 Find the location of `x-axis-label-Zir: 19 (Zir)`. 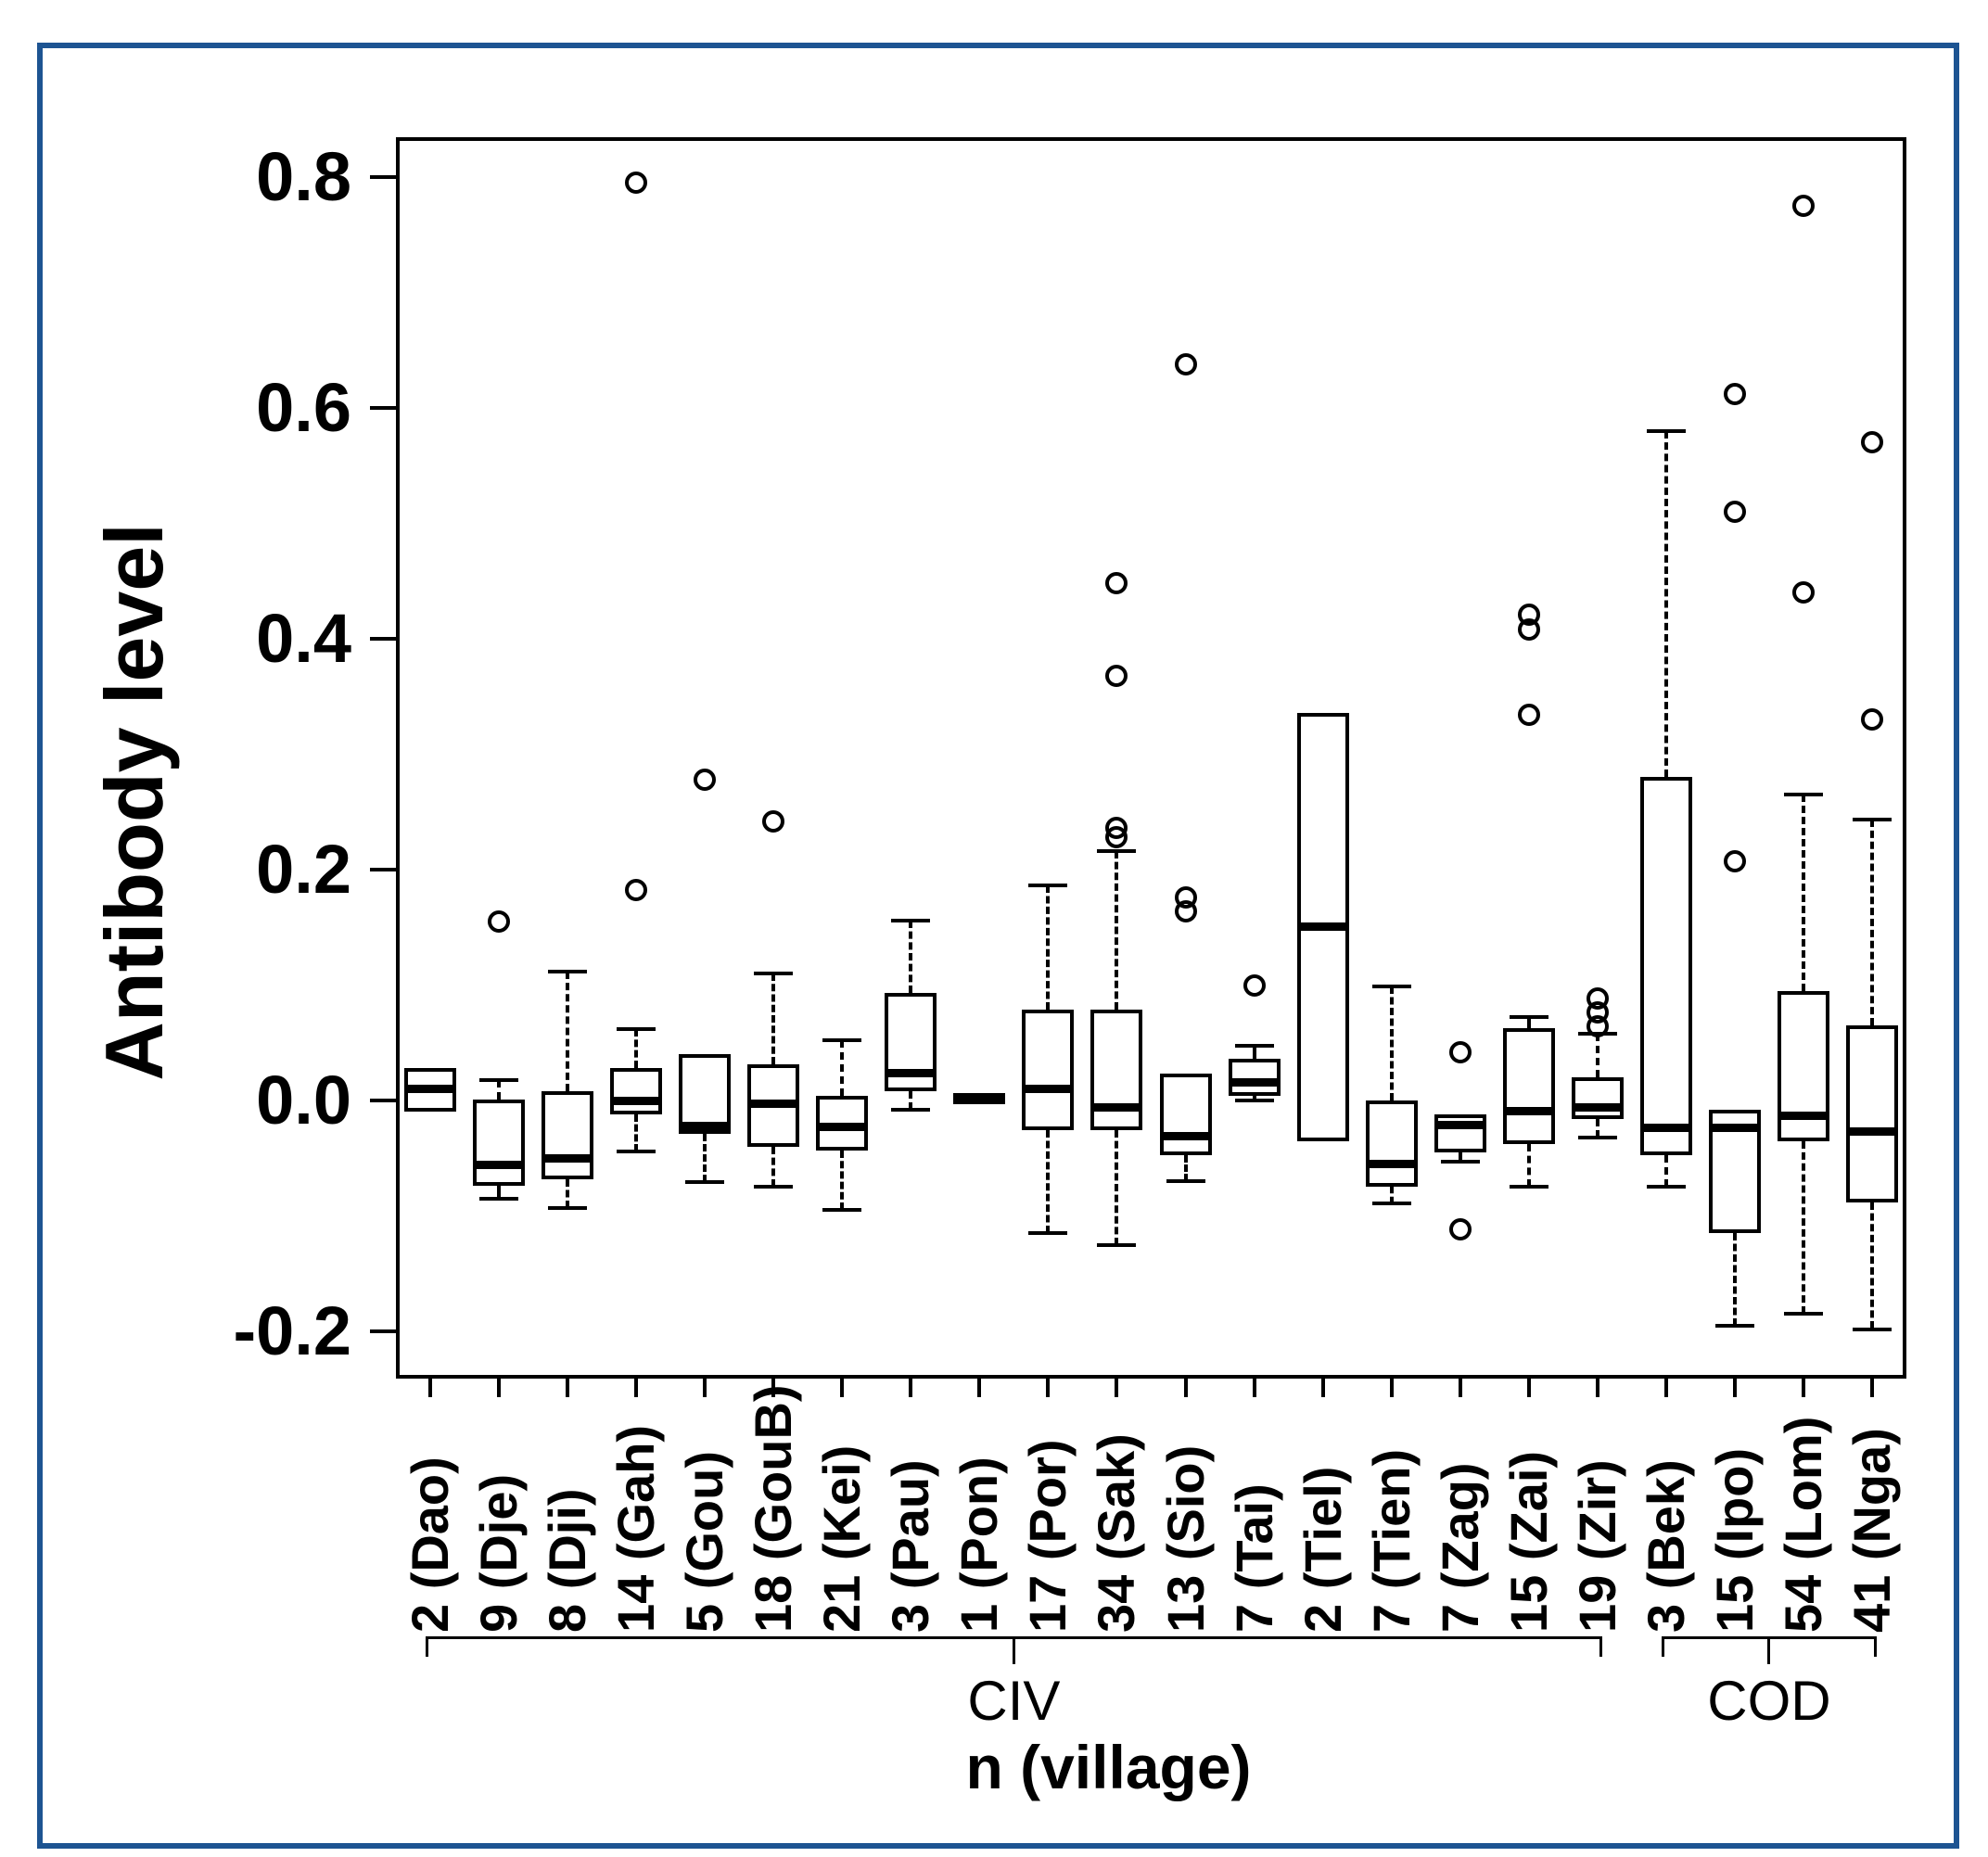

x-axis-label-Zir: 19 (Zir) is located at coordinates (1596, 1546).